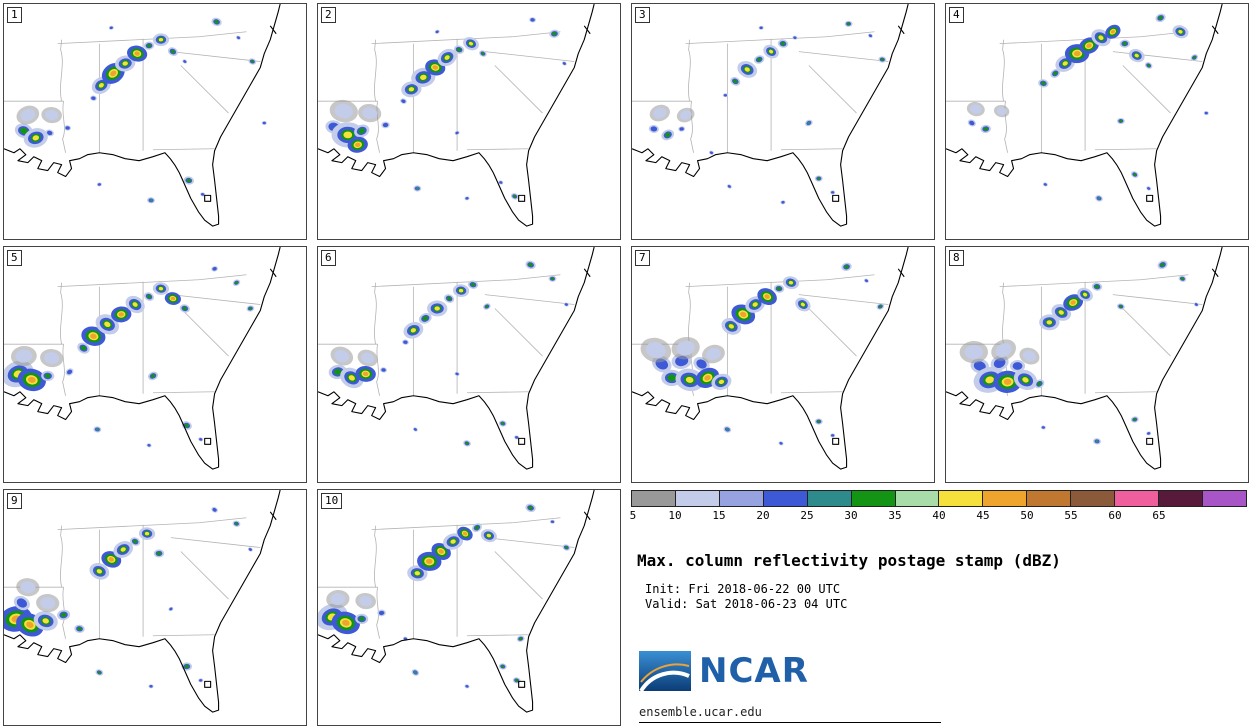  I want to click on ensemble-member-panel: 2, so click(469, 121).